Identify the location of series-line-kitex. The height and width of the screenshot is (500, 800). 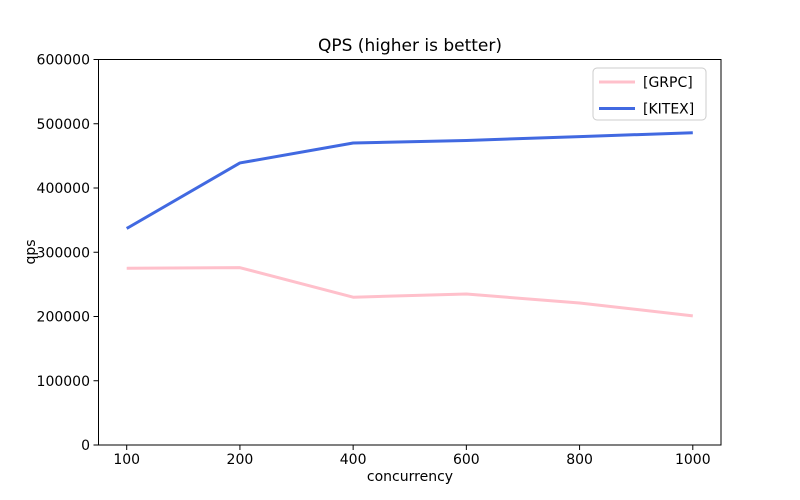
(409, 180).